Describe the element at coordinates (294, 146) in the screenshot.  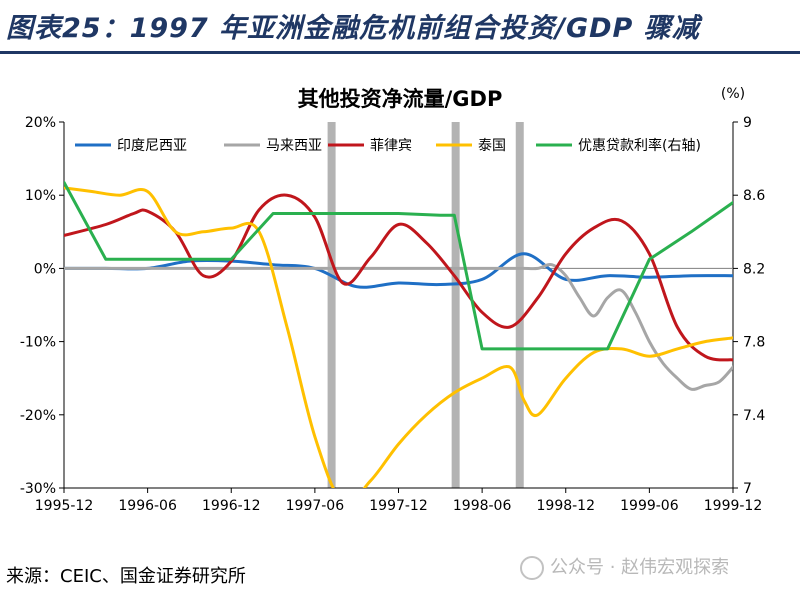
I see `legend-label-1: 马来西亚` at that location.